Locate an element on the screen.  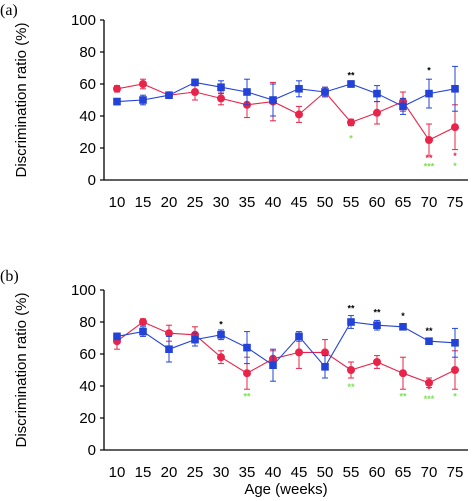
panel-label: (b) is located at coordinates (9, 276).